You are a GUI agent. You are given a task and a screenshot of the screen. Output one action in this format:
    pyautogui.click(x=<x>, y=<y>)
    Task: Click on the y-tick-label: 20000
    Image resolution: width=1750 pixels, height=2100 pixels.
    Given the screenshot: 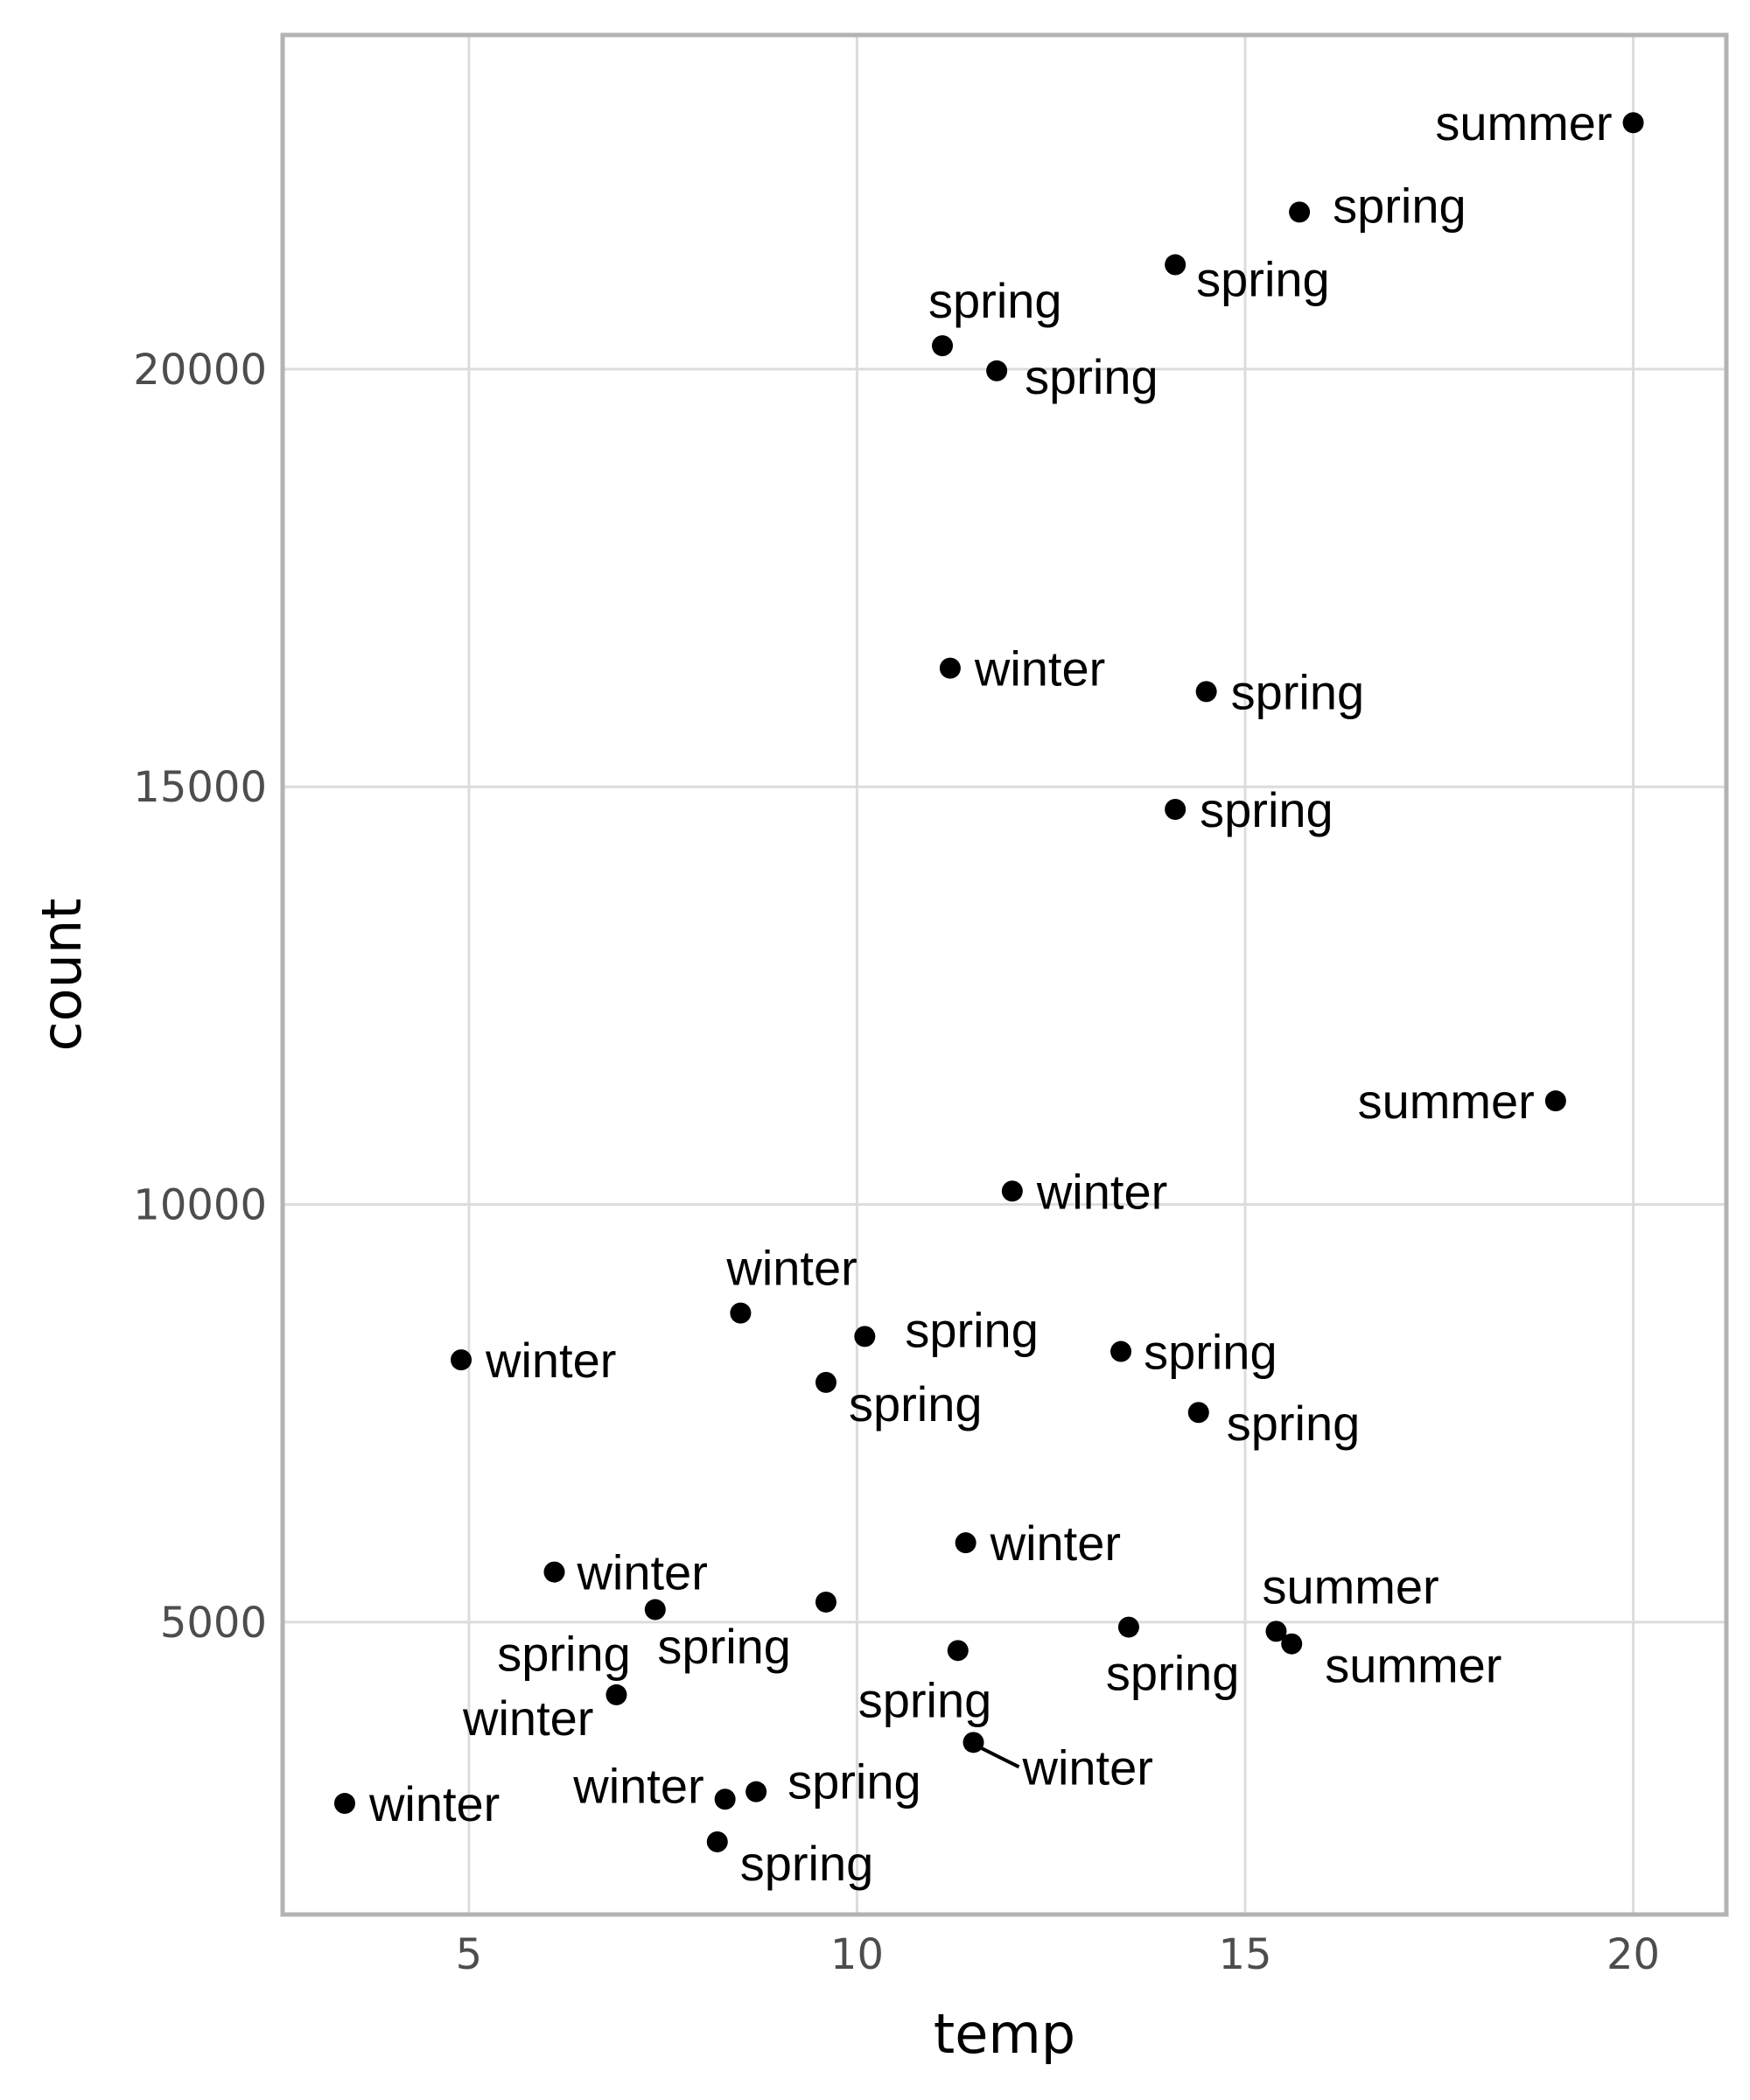 What is the action you would take?
    pyautogui.click(x=200, y=370)
    